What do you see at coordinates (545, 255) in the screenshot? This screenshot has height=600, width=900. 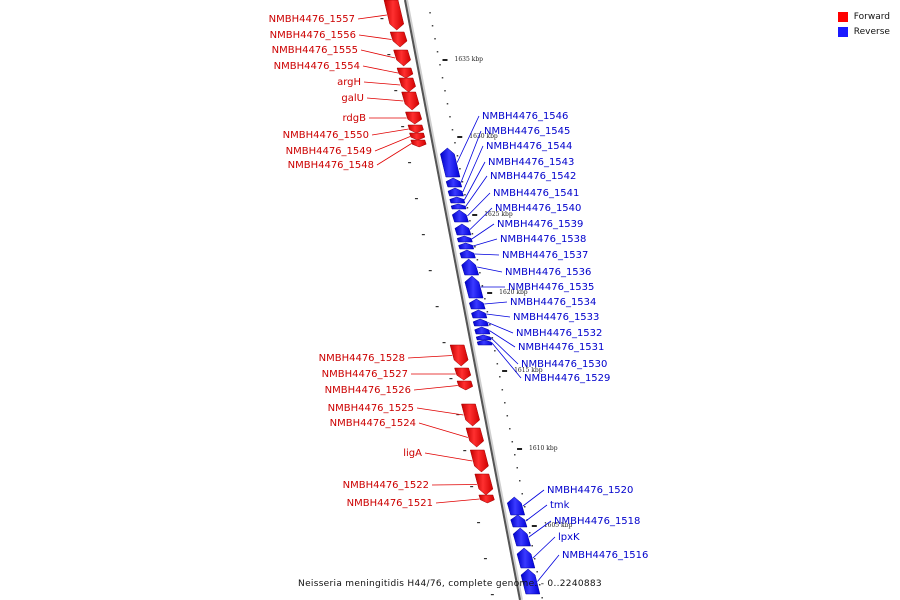 I see `reverse-gene-label: NMBH4476_1537` at bounding box center [545, 255].